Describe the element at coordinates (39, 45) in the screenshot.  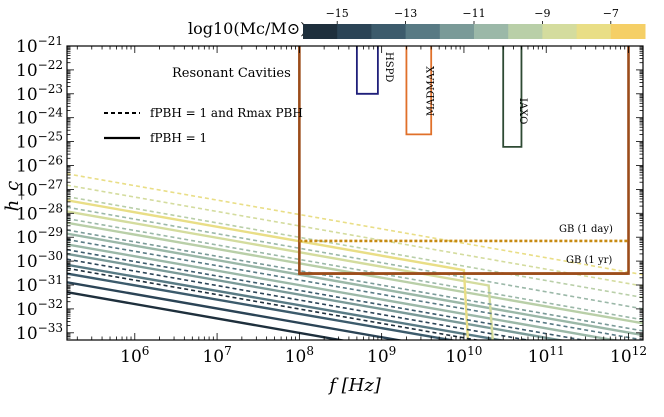
I see `y-tick-label: 10−21` at that location.